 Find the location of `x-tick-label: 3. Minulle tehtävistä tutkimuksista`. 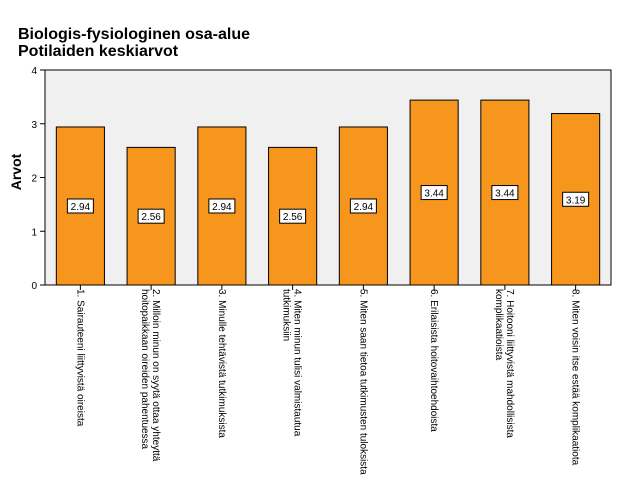

x-tick-label: 3. Minulle tehtävistä tutkimuksista is located at coordinates (221, 363).